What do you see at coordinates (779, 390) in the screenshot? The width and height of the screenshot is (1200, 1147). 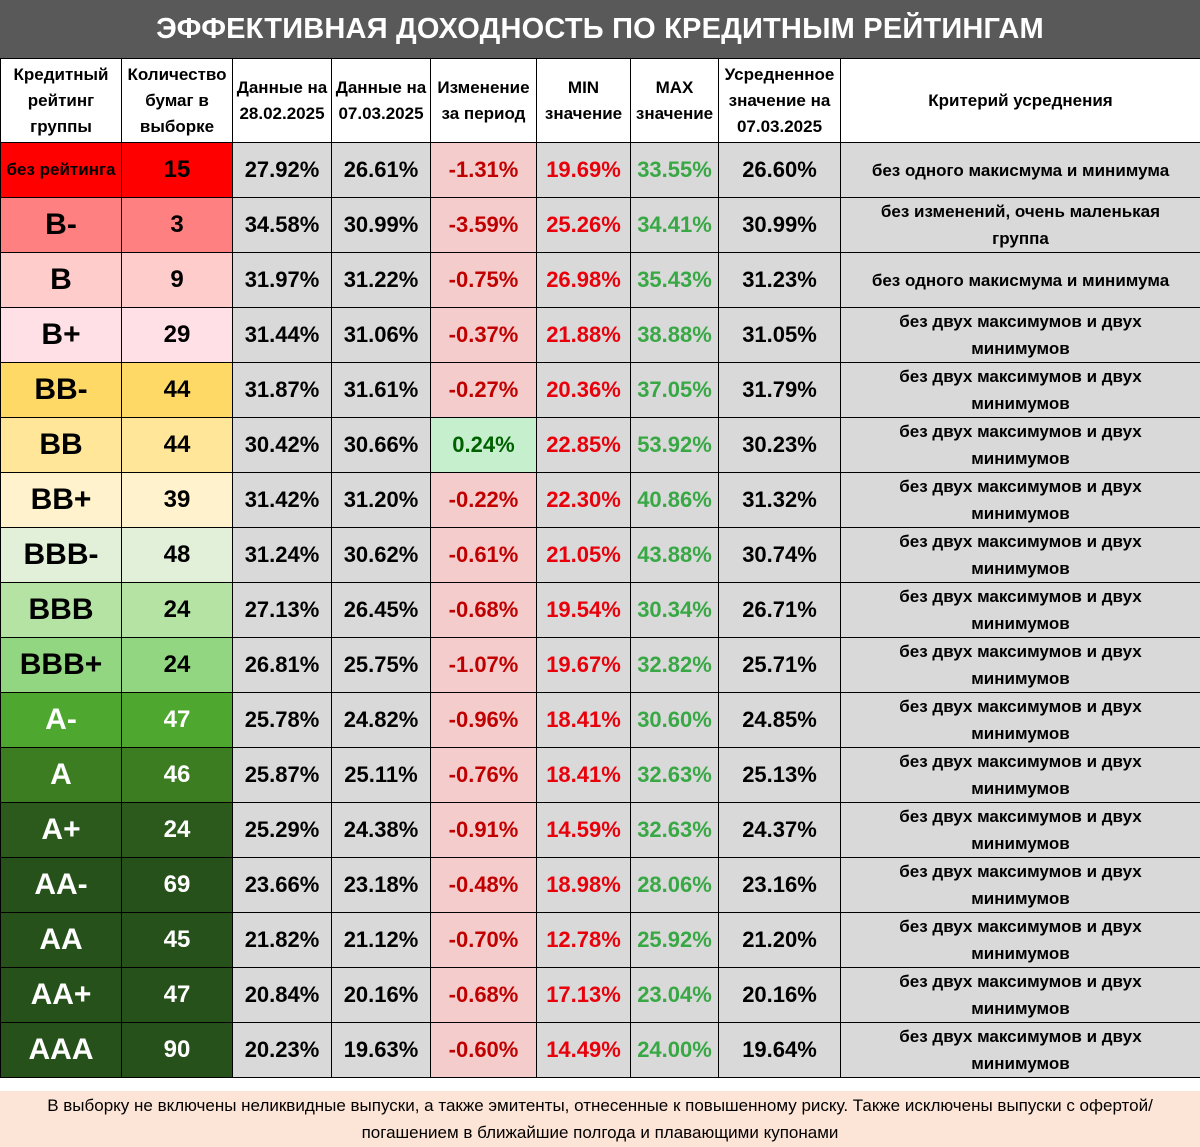 I see `average-cell: 31.79%` at bounding box center [779, 390].